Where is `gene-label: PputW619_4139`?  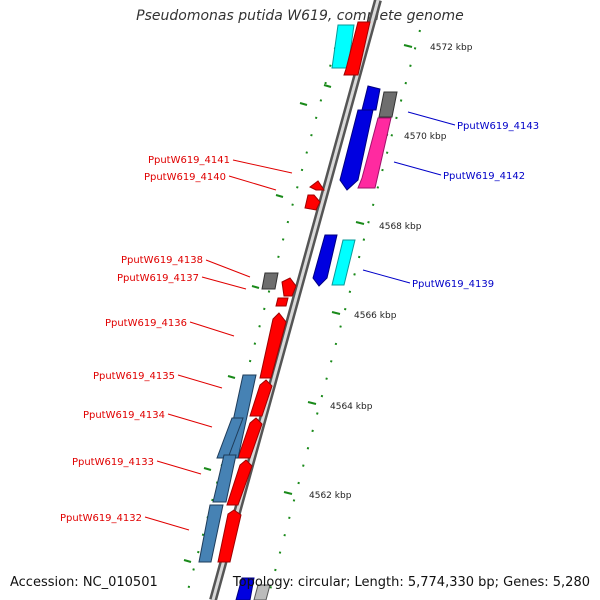
gene-label: PputW619_4139 is located at coordinates (453, 284).